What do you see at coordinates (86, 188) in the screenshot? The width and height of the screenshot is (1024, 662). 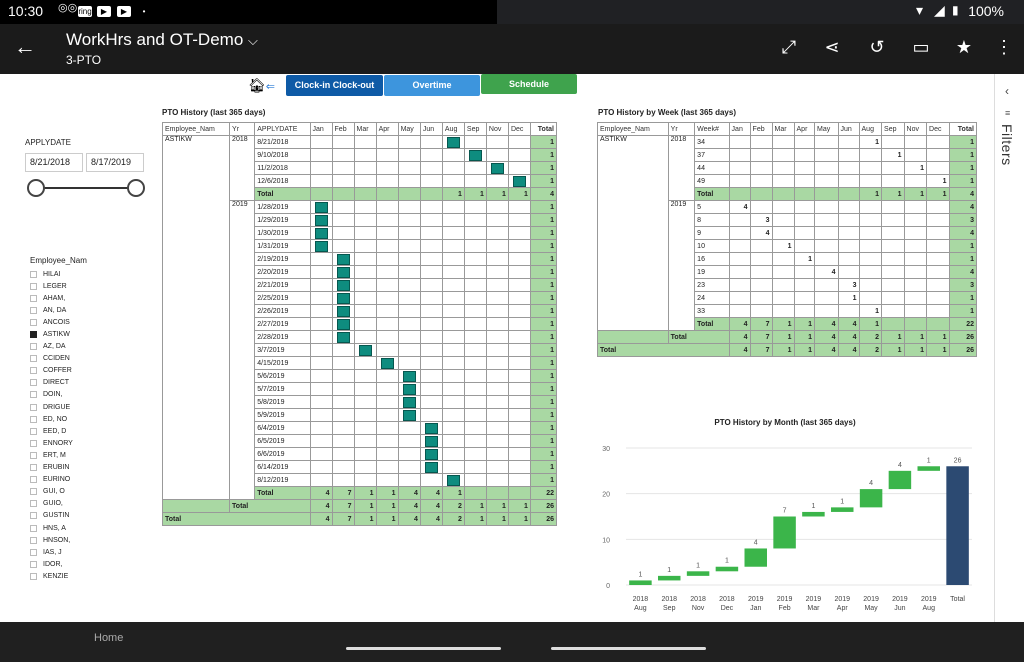 I see `date-slider-track` at bounding box center [86, 188].